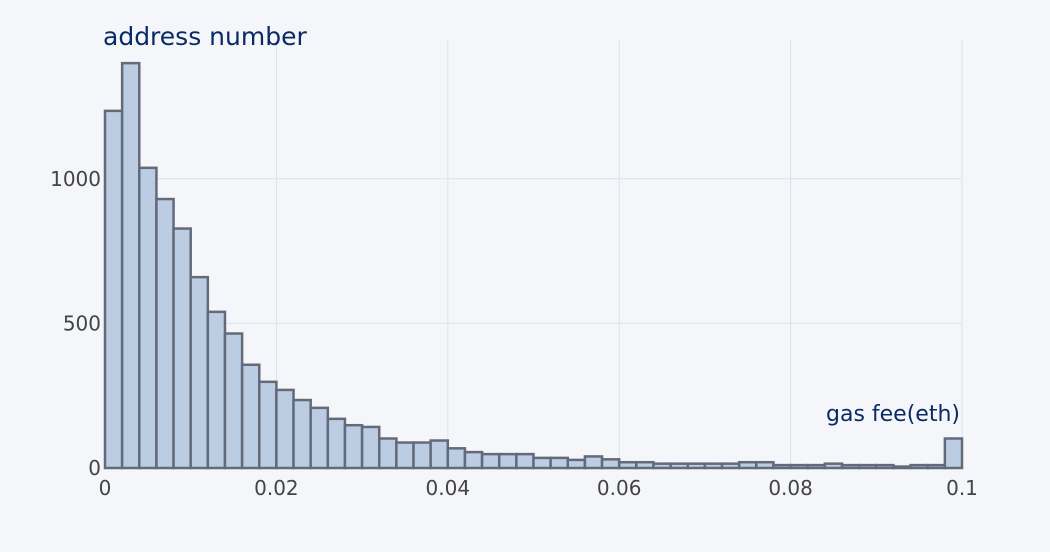 The width and height of the screenshot is (1050, 552). What do you see at coordinates (538, 488) in the screenshot?
I see `x-axis-ticks: 0 0.02 0.04 0.06 0.08 0.1` at bounding box center [538, 488].